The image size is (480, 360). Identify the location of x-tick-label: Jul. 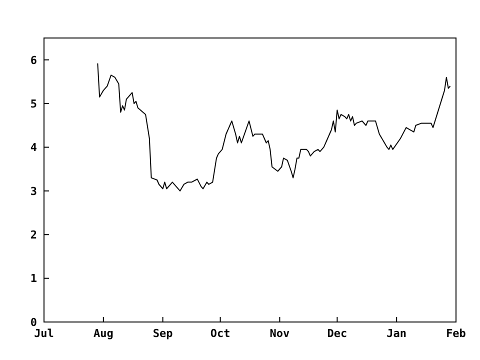
(44, 333).